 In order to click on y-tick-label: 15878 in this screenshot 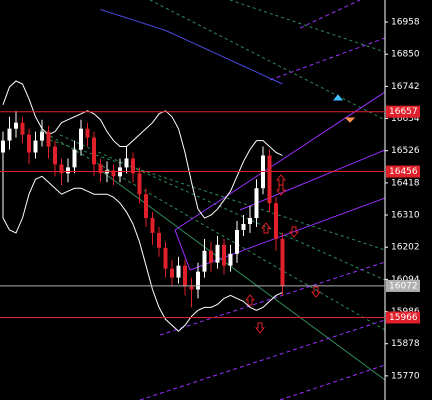, I will do `click(405, 344)`.